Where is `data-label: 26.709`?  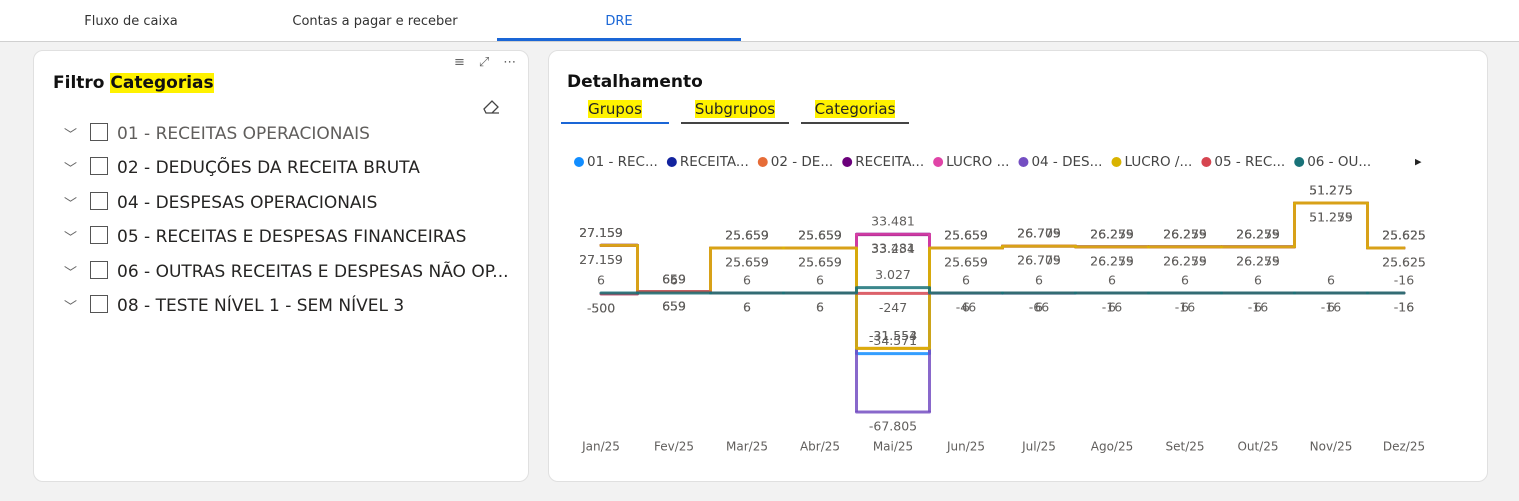 data-label: 26.709 is located at coordinates (1039, 233).